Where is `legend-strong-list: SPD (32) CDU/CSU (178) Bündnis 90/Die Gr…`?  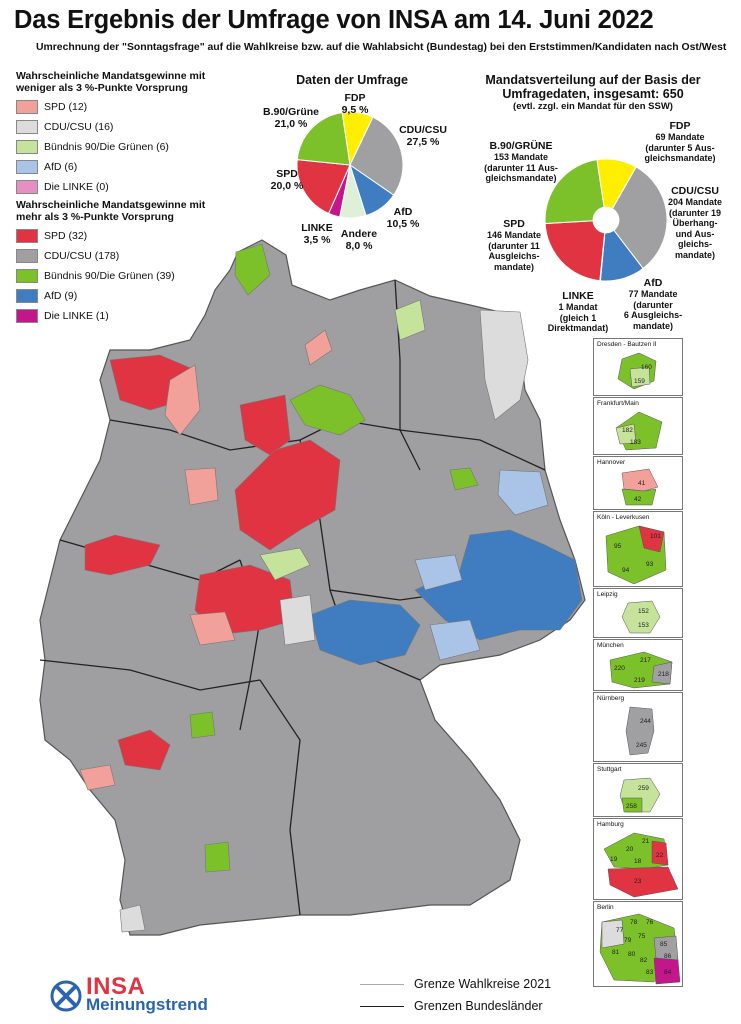
legend-strong-list: SPD (32) CDU/CSU (178) Bündnis 90/Die Gr… is located at coordinates (121, 276).